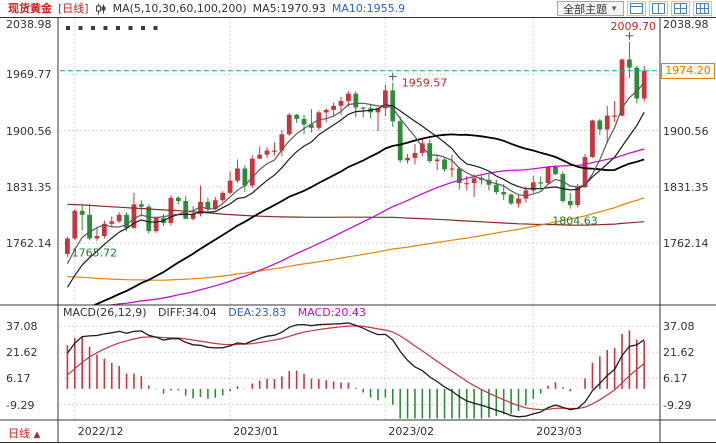  Describe the element at coordinates (95, 252) in the screenshot. I see `price-annotation: 1765.72` at that location.